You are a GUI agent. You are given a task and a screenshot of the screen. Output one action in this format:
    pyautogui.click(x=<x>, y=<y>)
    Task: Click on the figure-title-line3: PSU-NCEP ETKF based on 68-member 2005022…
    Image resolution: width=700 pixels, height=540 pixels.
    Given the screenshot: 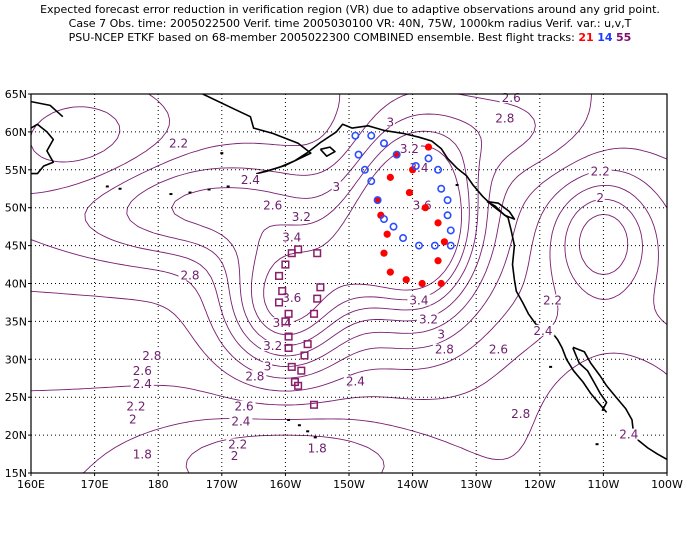 What is the action you would take?
    pyautogui.click(x=350, y=38)
    